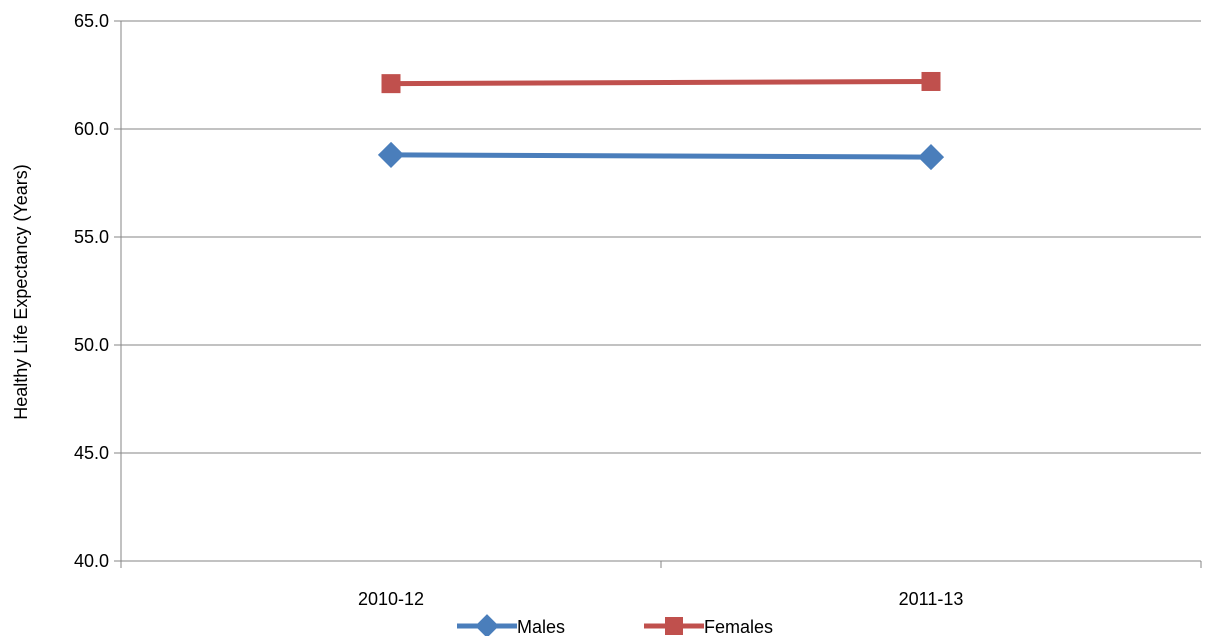 This screenshot has height=636, width=1213. Describe the element at coordinates (738, 626) in the screenshot. I see `legend-label-females: Females` at that location.